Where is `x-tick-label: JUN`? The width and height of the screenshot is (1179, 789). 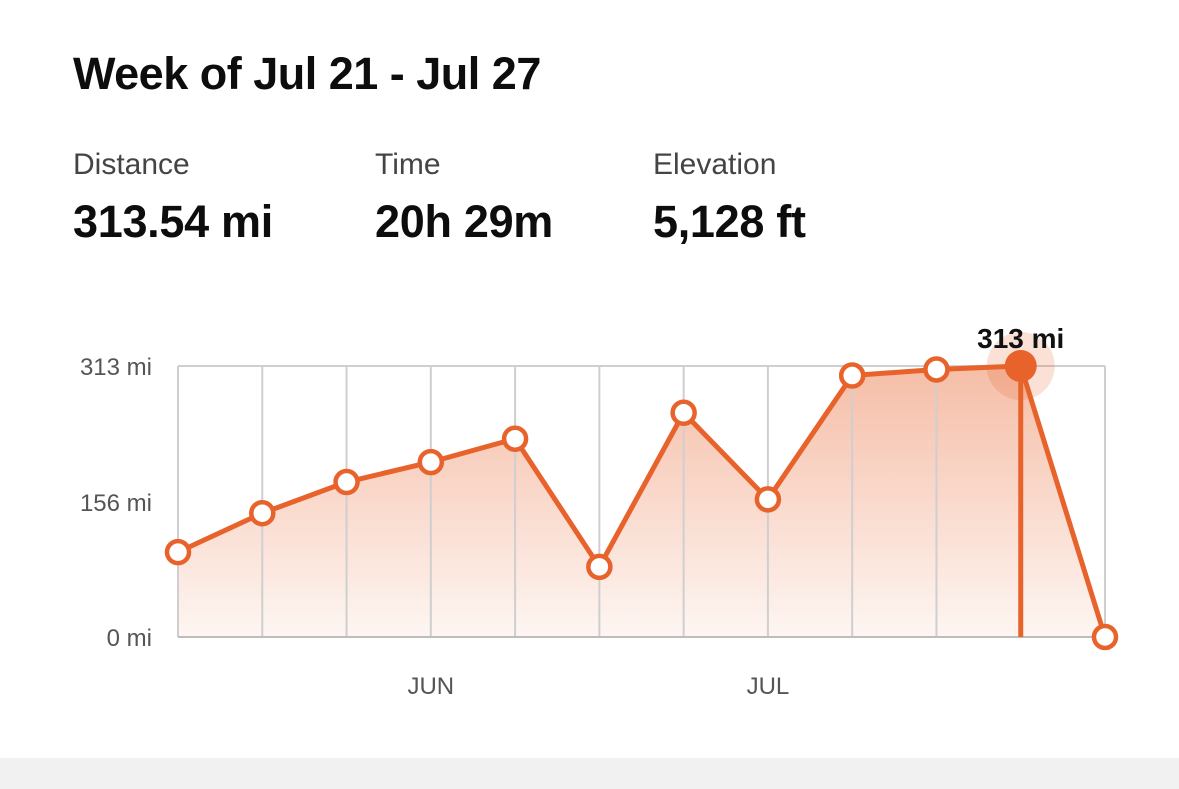 x-tick-label: JUN is located at coordinates (430, 686).